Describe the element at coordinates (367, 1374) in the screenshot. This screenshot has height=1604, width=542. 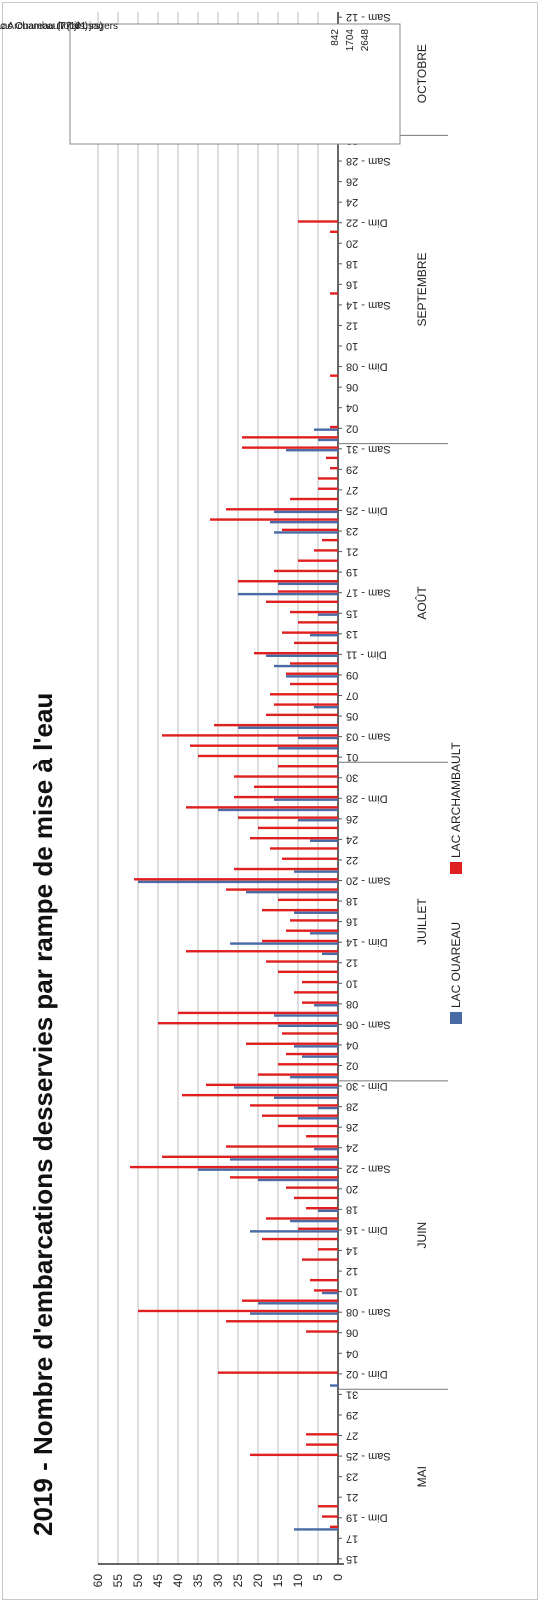
I see `x-tick-label: Dim - 02` at that location.